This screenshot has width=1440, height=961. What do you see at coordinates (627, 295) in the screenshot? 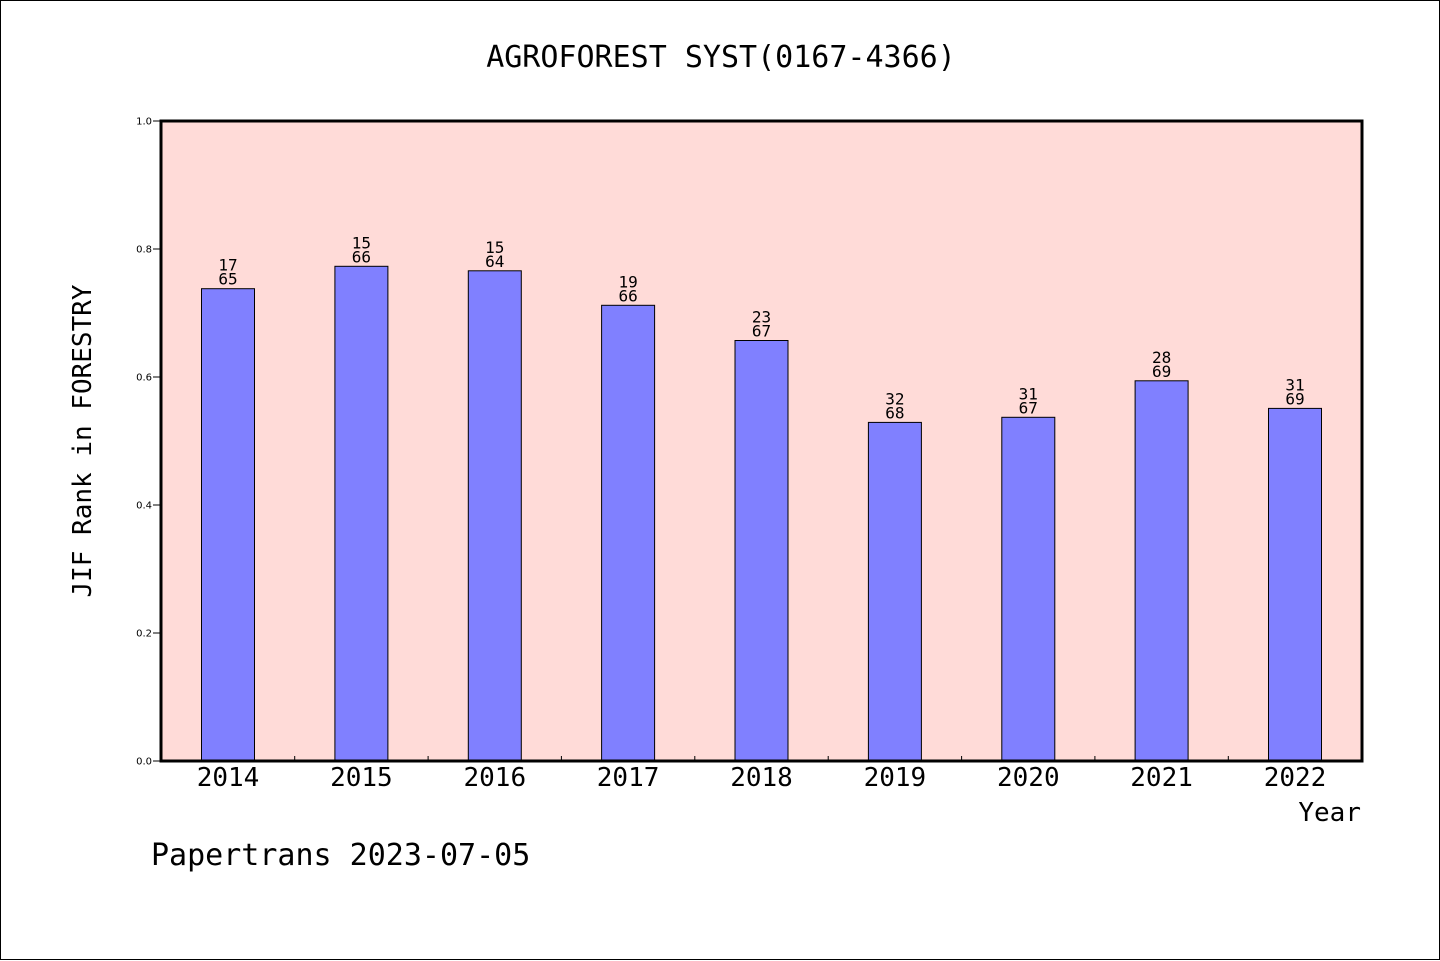
I see `total-label-2017: 66` at bounding box center [627, 295].